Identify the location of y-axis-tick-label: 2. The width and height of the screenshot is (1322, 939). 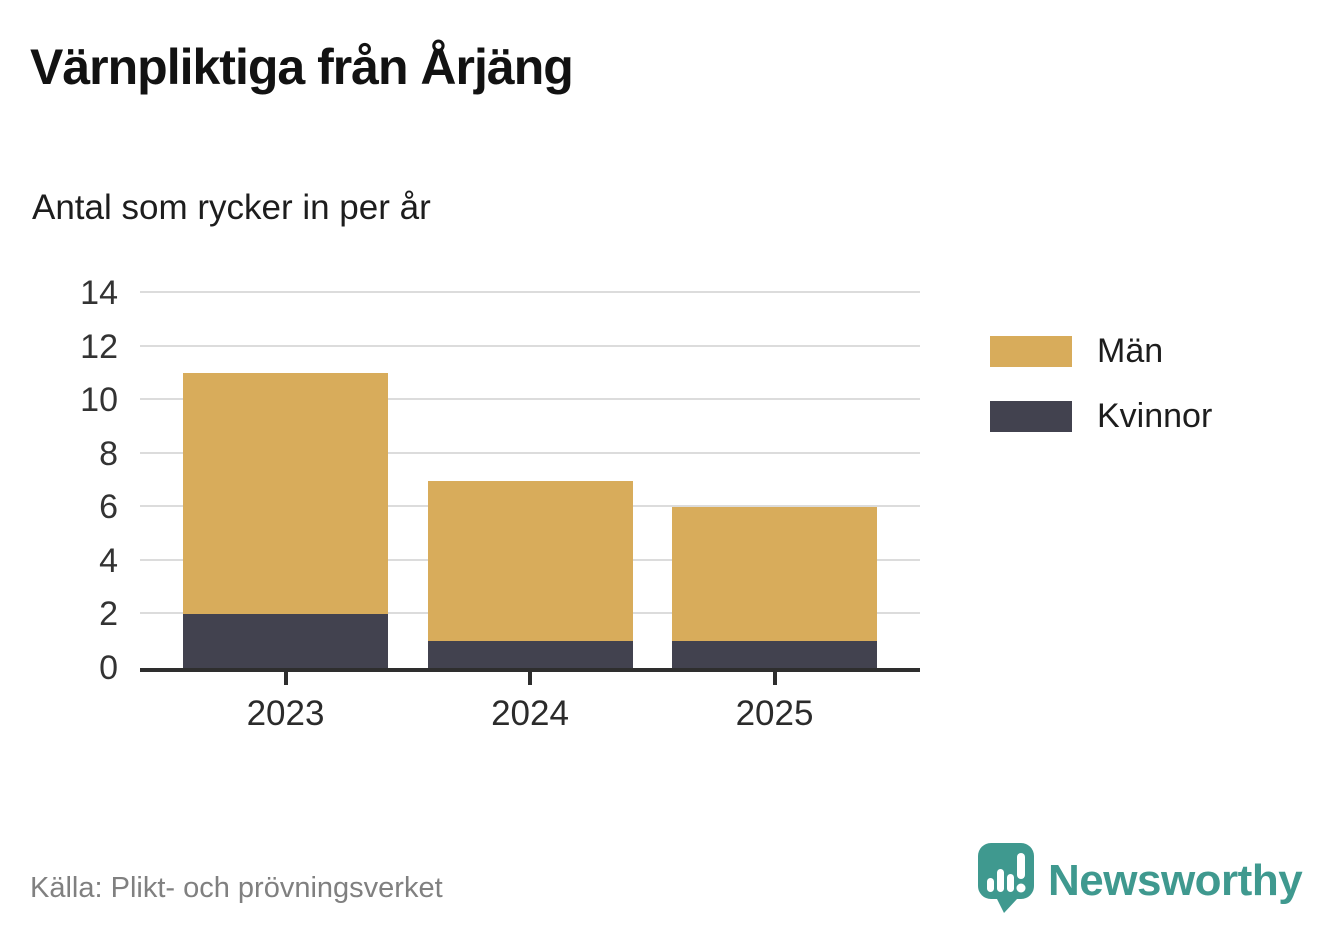
(108, 614).